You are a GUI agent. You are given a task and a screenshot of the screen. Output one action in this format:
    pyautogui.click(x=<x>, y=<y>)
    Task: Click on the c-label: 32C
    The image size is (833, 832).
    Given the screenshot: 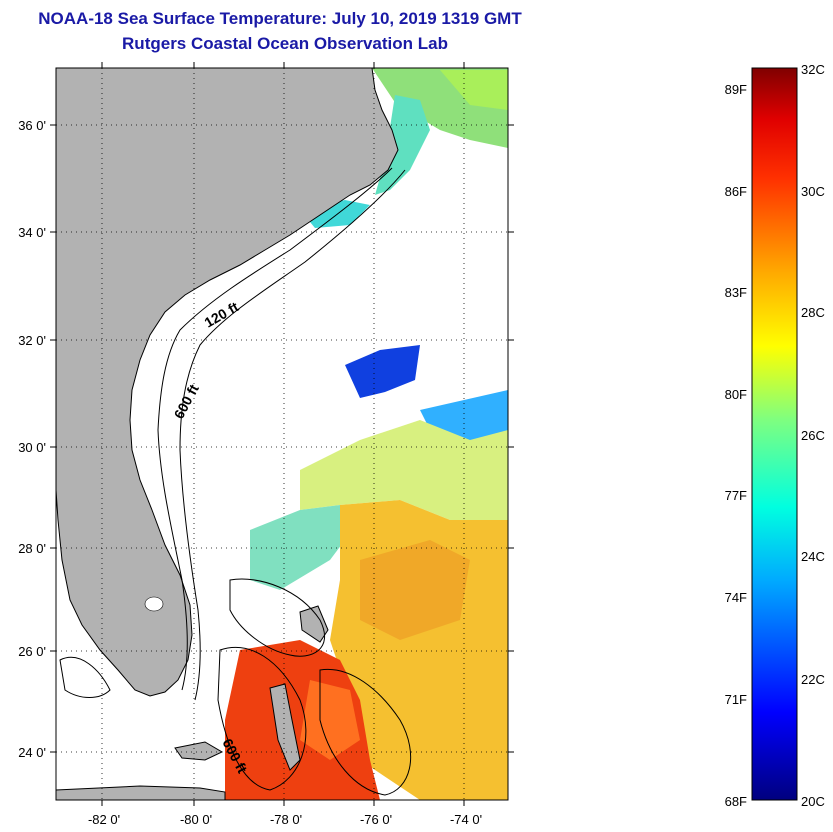 What is the action you would take?
    pyautogui.click(x=813, y=69)
    